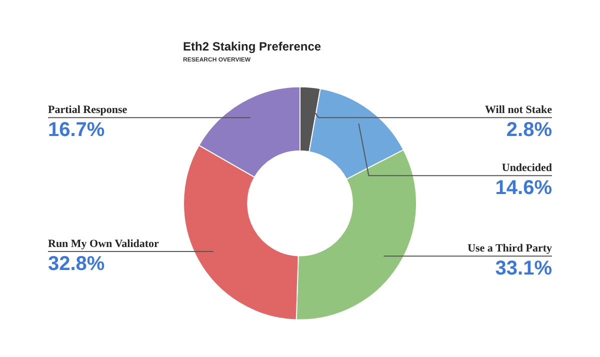 This screenshot has width=600, height=357. Describe the element at coordinates (76, 130) in the screenshot. I see `data-label: 16.7%` at that location.